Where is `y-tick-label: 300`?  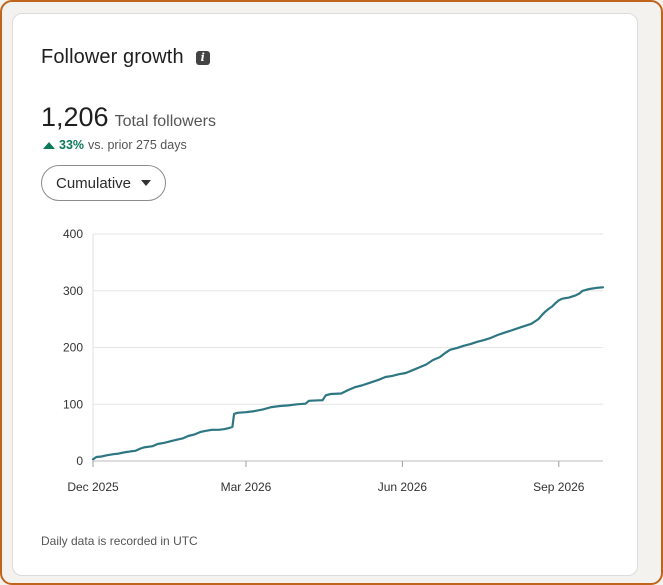
y-tick-label: 300 is located at coordinates (73, 291).